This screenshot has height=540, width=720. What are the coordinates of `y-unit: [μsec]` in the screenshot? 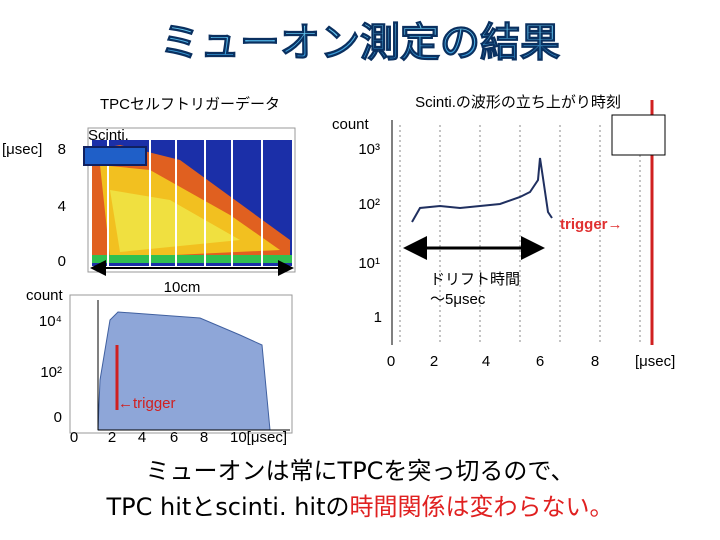 It's located at (22, 149).